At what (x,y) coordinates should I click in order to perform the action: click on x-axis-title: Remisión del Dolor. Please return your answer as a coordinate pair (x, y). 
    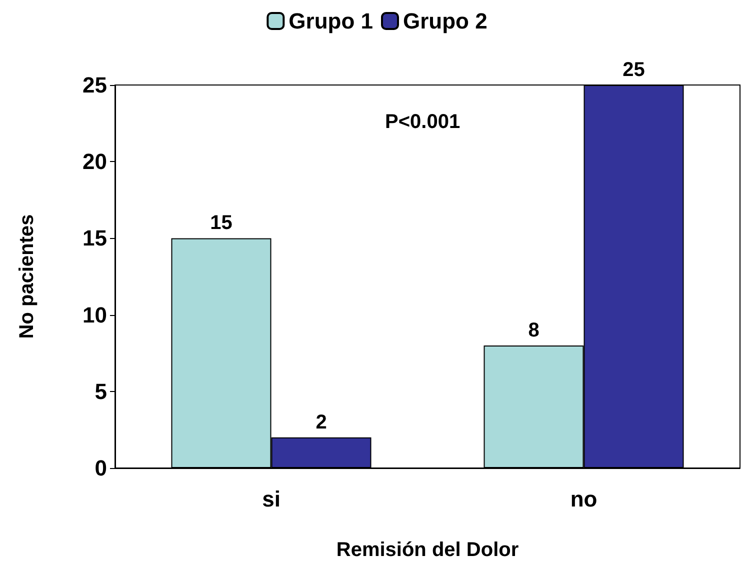
    Looking at the image, I should click on (427, 550).